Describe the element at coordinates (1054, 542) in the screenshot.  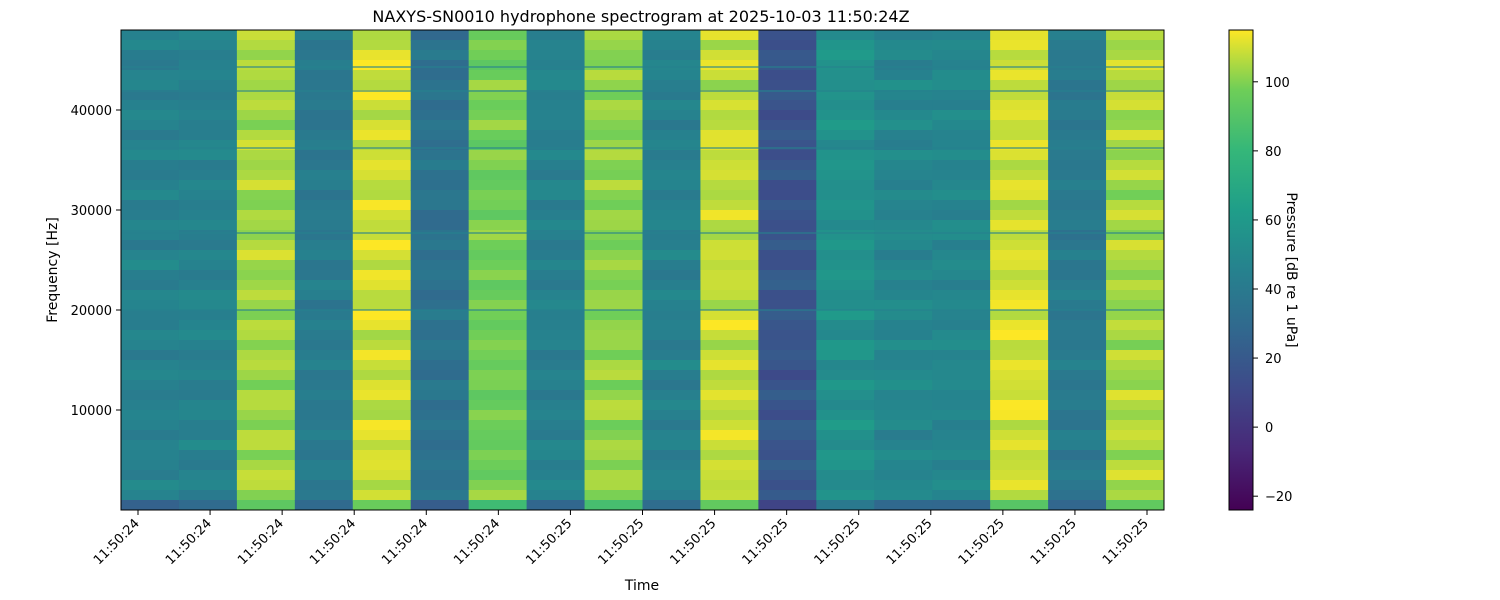
I see `x-tick-label: 11:50:25` at that location.